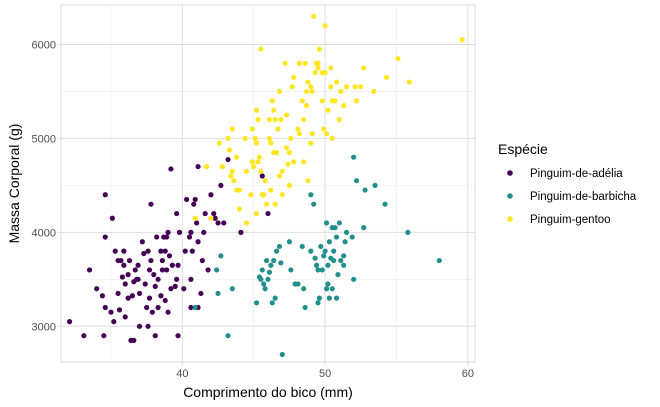 The width and height of the screenshot is (660, 407). I want to click on y-tick-label: 4000, so click(44, 233).